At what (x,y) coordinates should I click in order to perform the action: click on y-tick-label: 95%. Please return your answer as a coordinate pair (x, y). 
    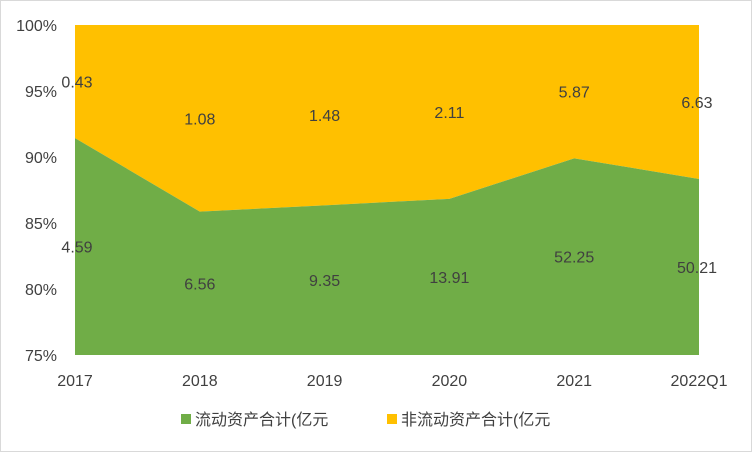
    Looking at the image, I should click on (41, 92).